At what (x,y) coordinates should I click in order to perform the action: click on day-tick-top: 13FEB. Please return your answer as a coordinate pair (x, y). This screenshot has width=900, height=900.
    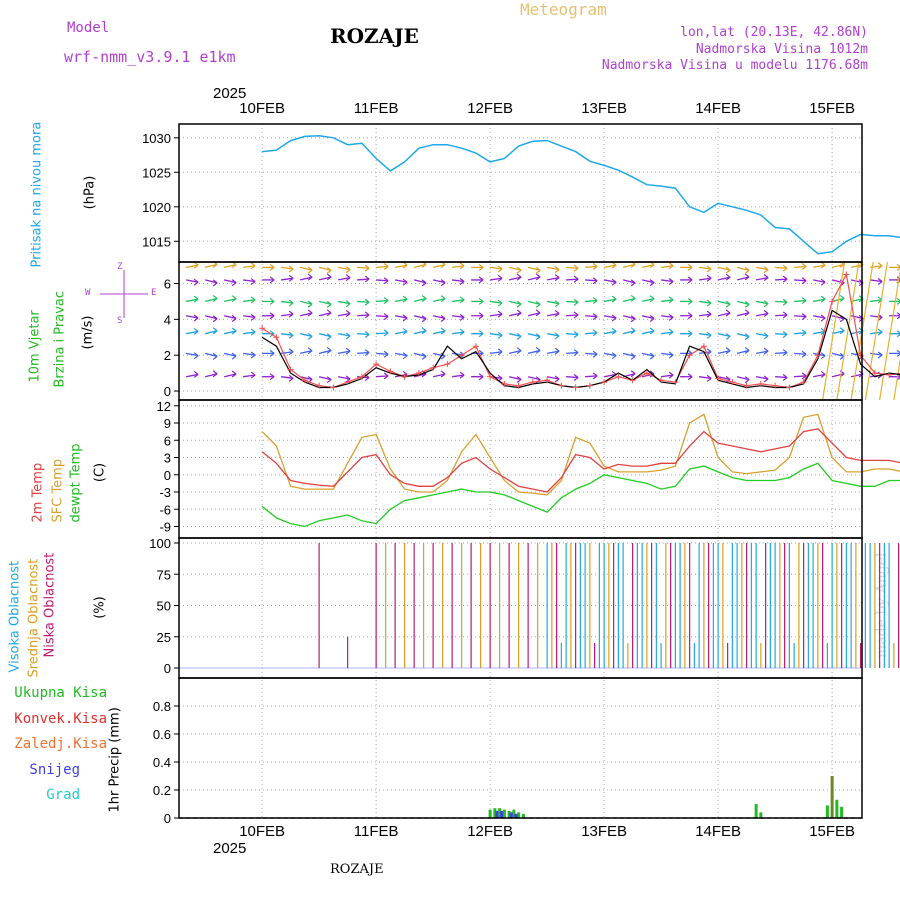
    Looking at the image, I should click on (604, 108).